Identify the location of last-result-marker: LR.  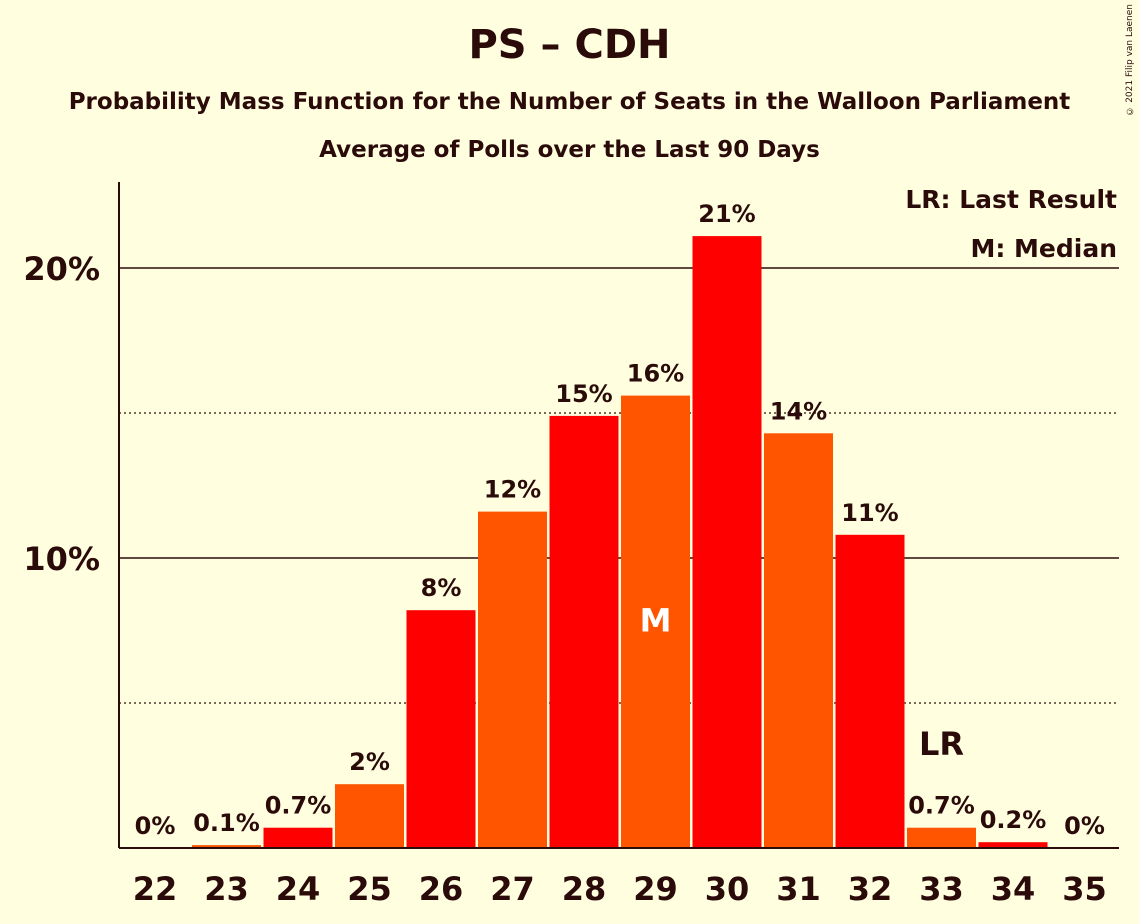
(941, 744).